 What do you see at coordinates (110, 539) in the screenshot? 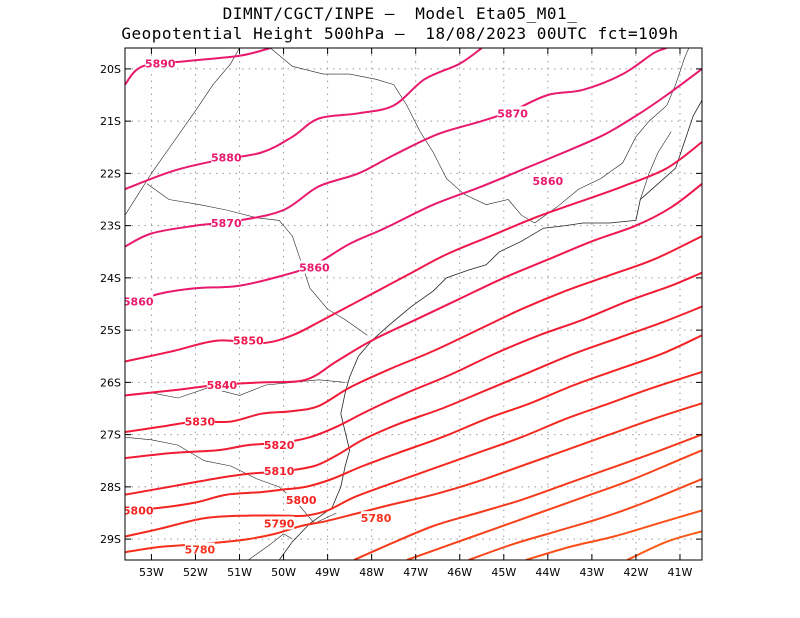
I see `y-tick-label: 29S` at bounding box center [110, 539].